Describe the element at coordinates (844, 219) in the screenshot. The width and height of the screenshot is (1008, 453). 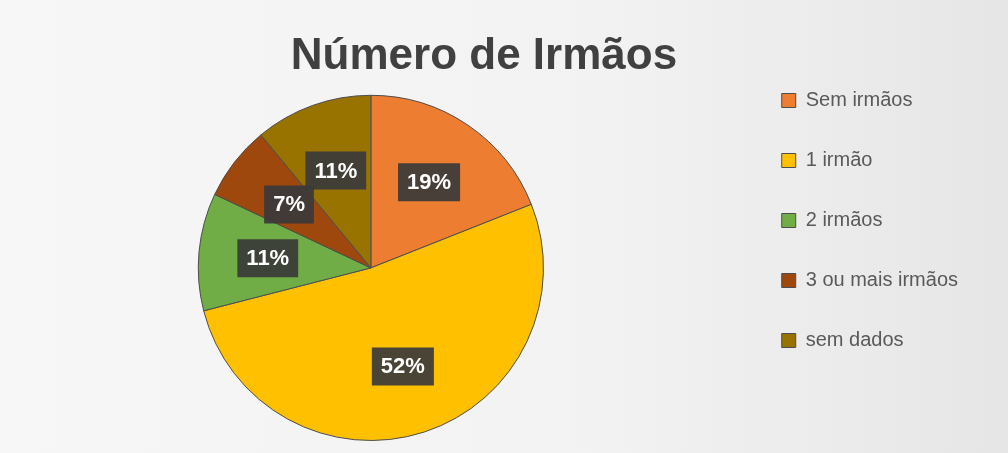
I see `legend-label: 2 irmãos` at that location.